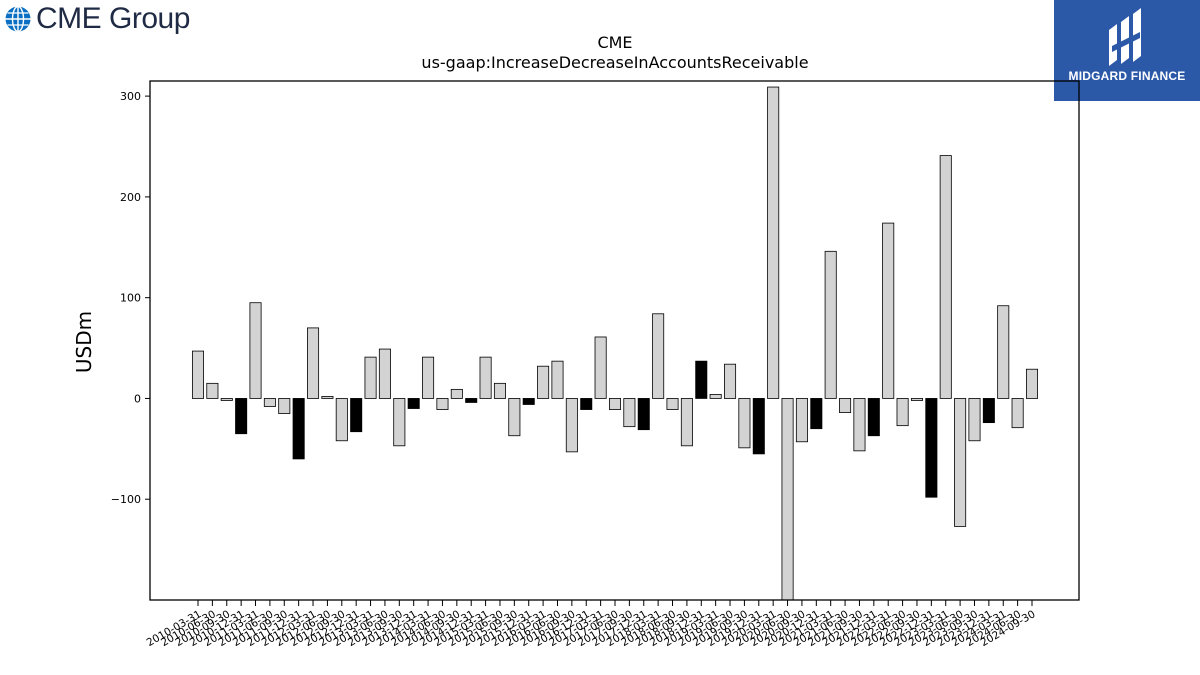 This screenshot has height=675, width=1200. I want to click on globe-icon, so click(18, 19).